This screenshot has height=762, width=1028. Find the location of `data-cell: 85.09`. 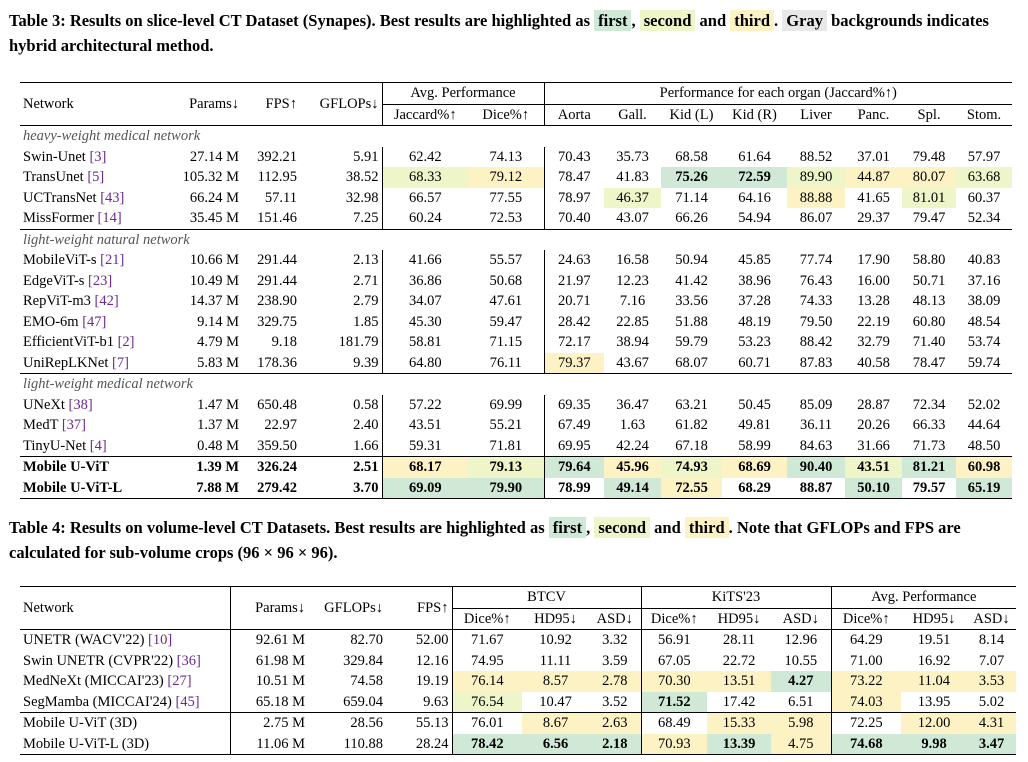

data-cell: 85.09 is located at coordinates (816, 404).